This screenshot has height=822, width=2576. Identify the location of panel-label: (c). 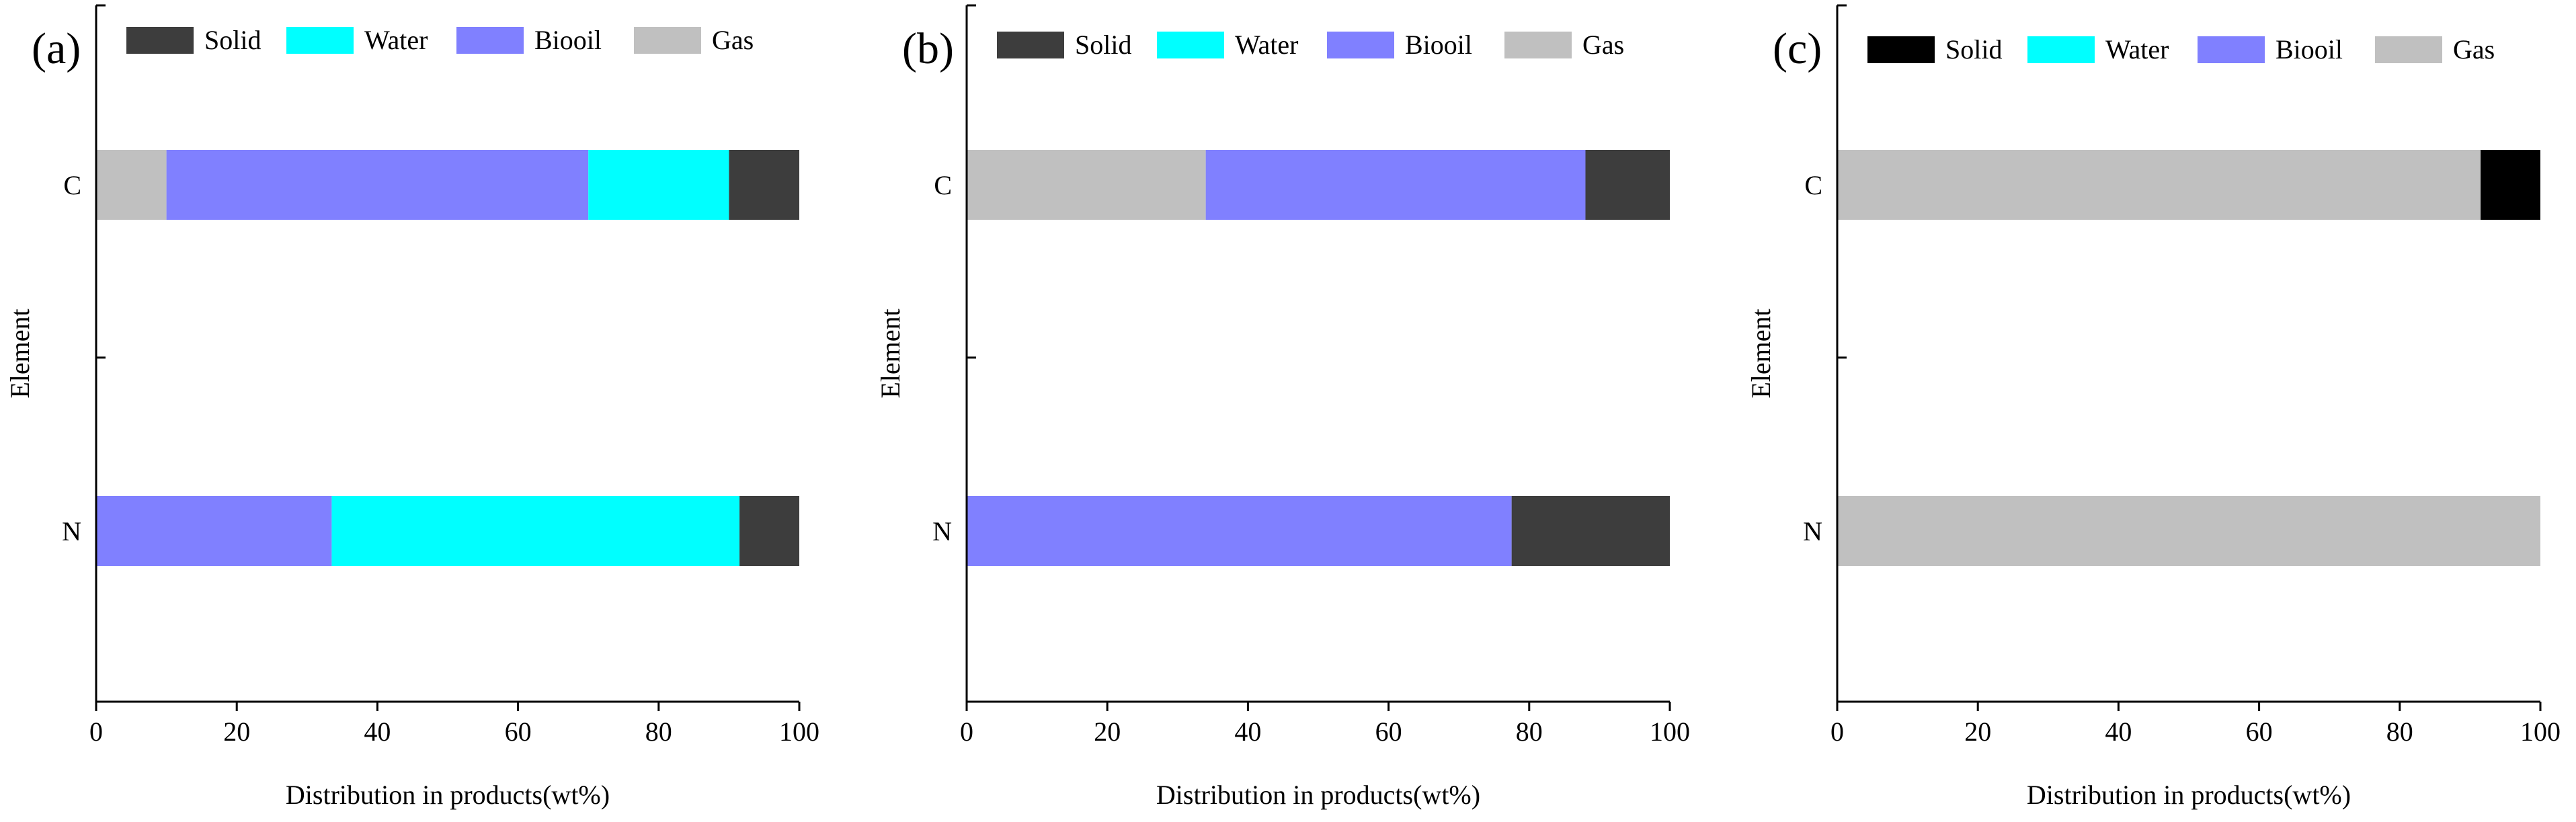
(1797, 48).